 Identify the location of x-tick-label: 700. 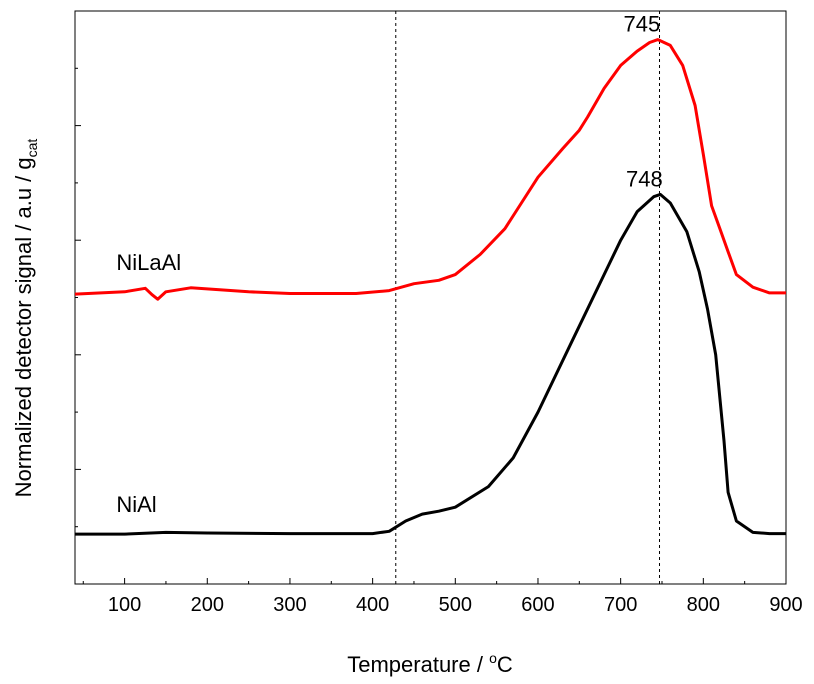
(620, 605).